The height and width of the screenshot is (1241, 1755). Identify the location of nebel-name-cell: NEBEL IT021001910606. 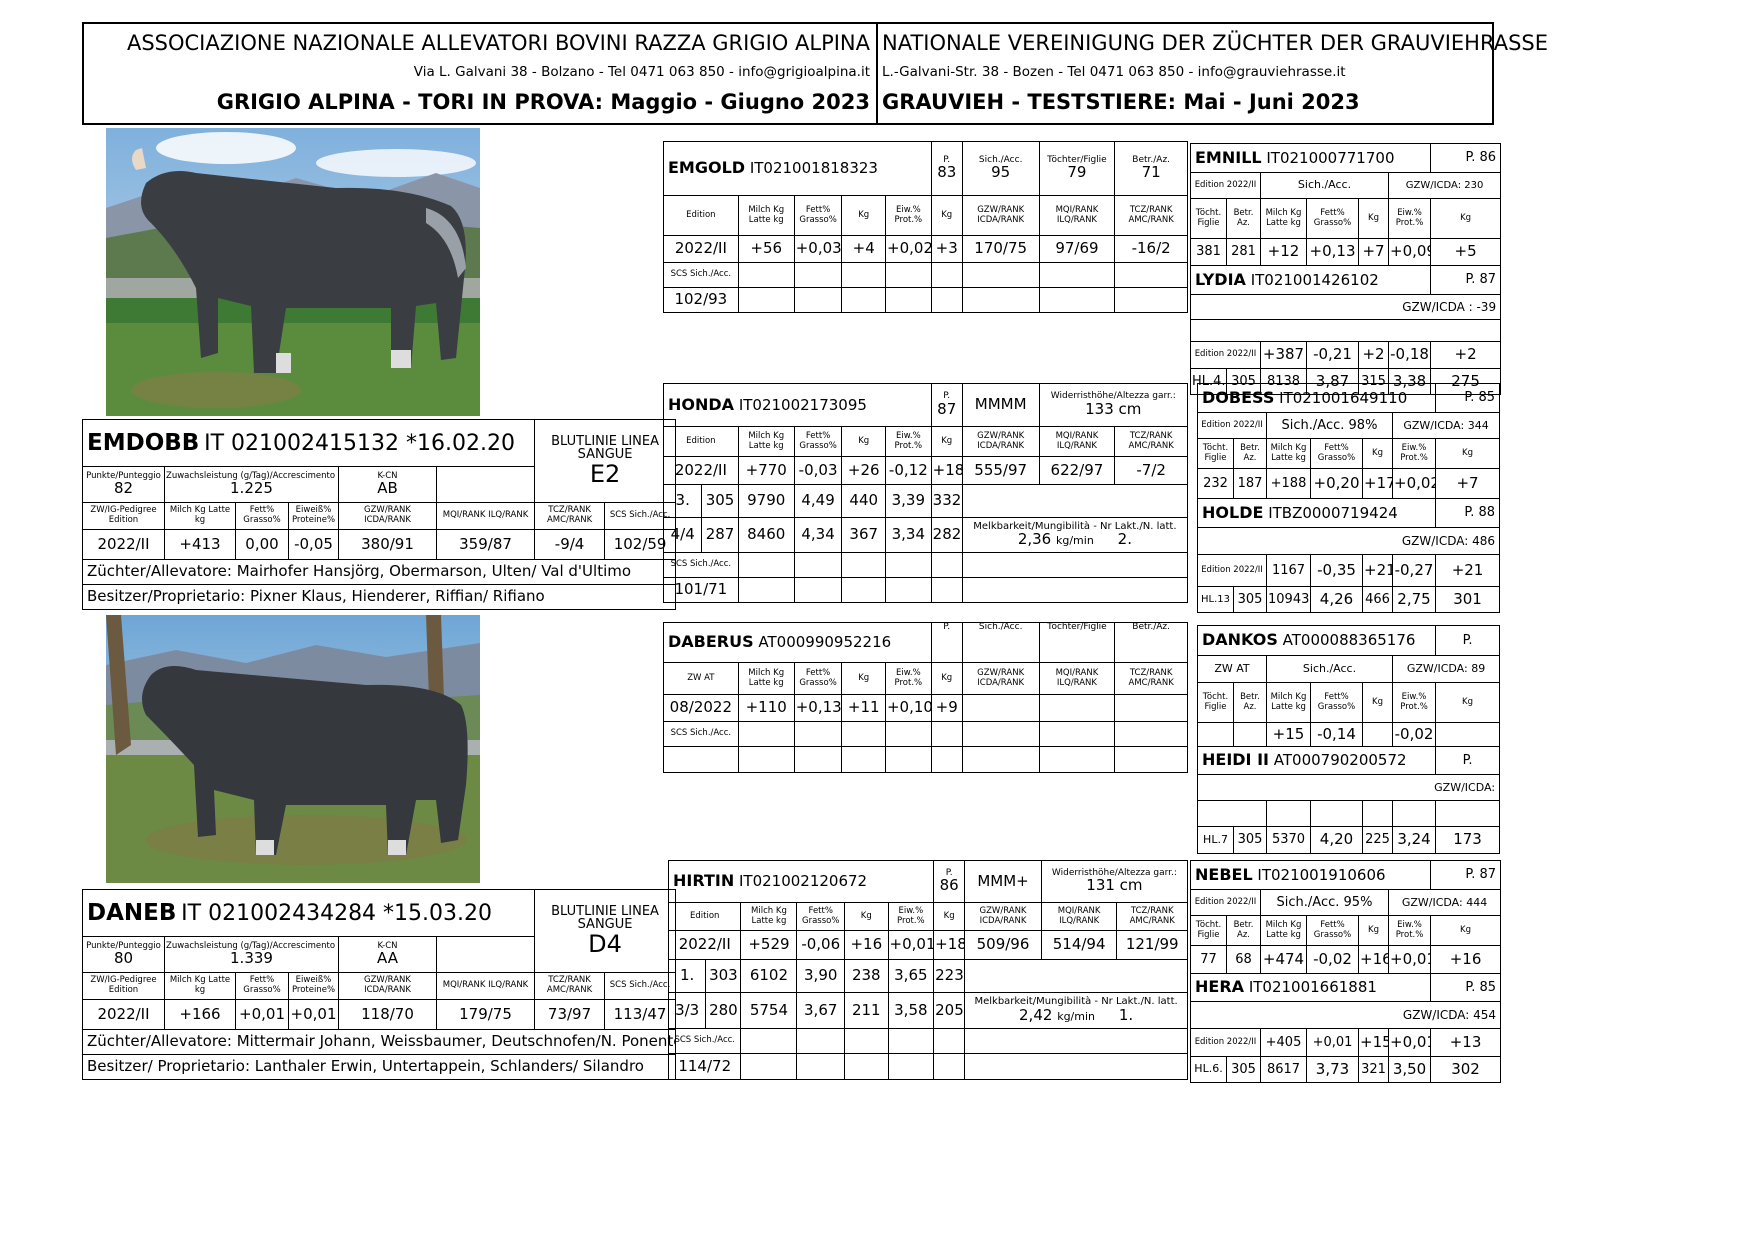
(1310, 875).